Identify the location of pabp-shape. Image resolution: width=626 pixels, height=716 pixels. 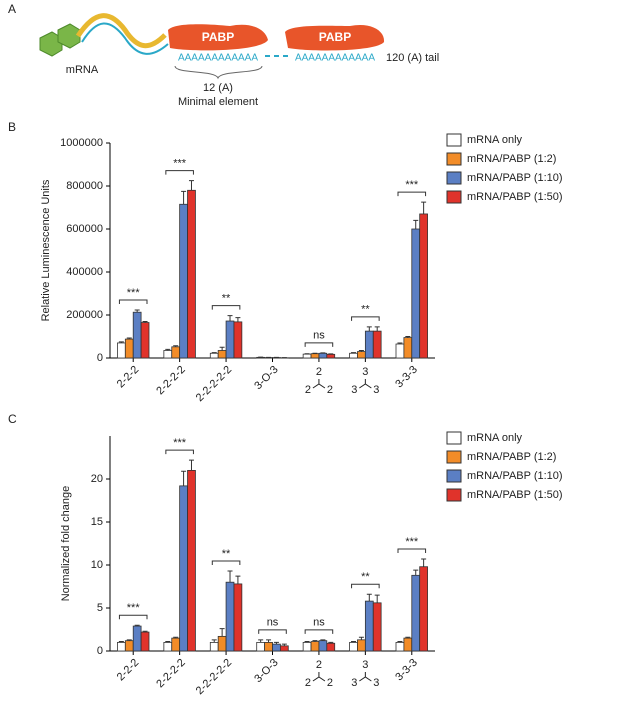
(335, 37).